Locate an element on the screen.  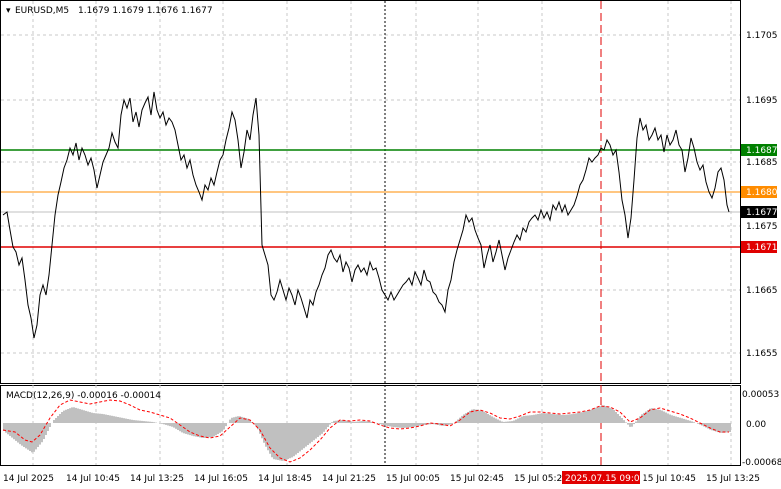
symbol-label: EURUSD,M5 is located at coordinates (42, 11).